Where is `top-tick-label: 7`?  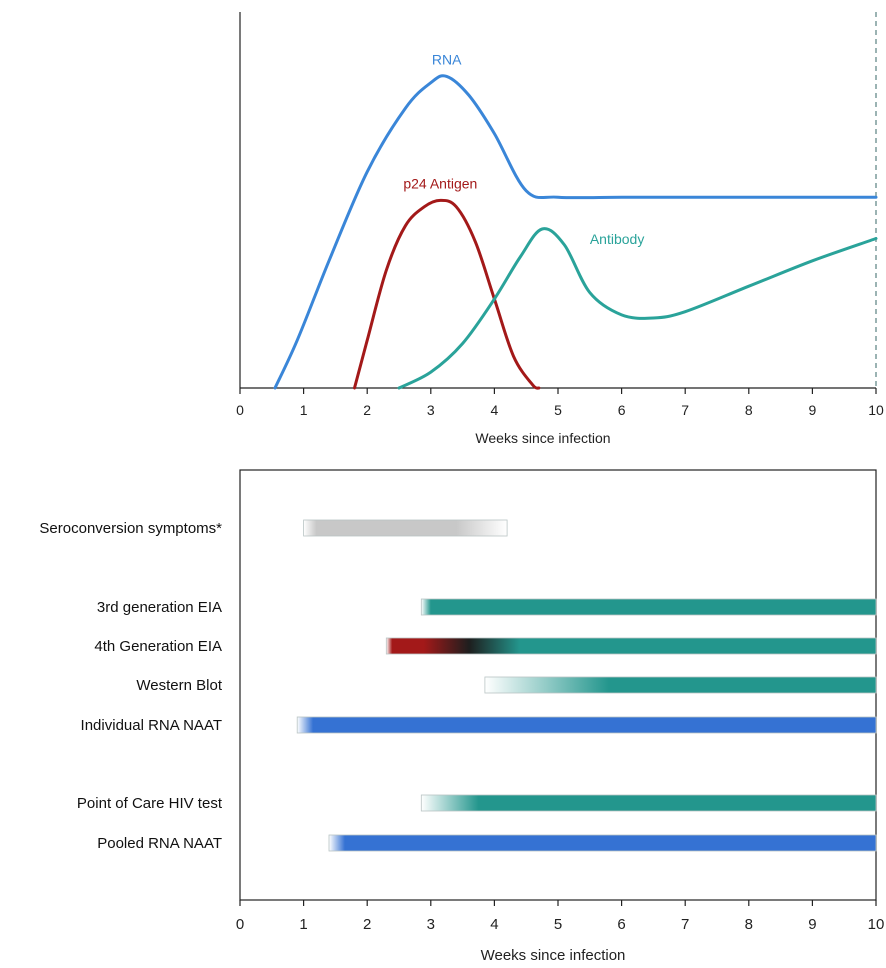 top-tick-label: 7 is located at coordinates (685, 410).